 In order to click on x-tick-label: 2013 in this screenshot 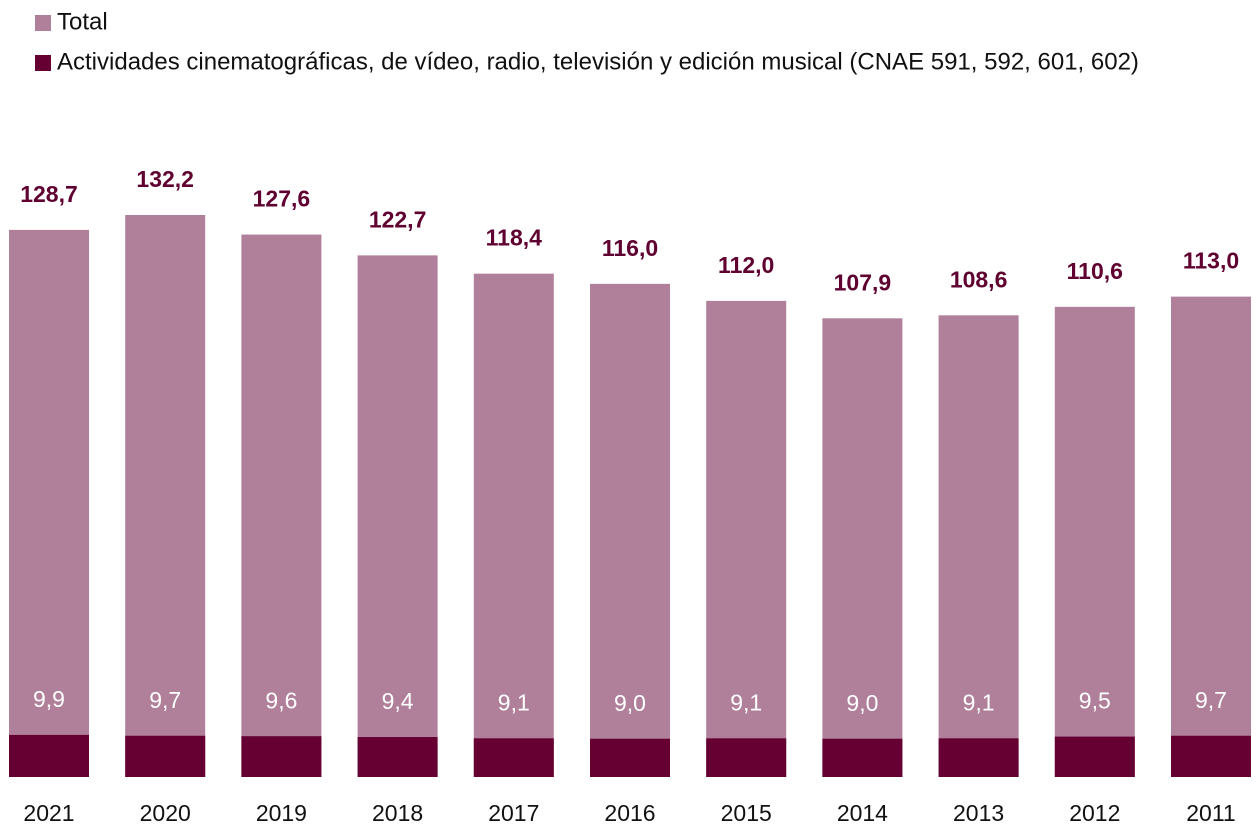, I will do `click(978, 813)`.